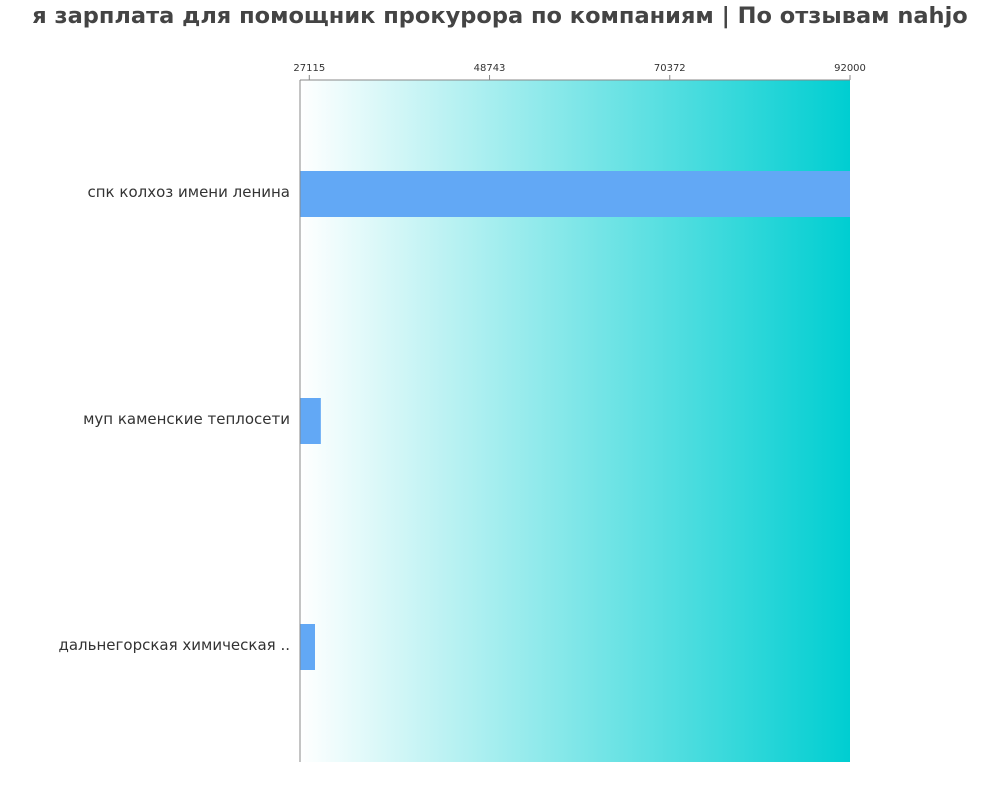 Image resolution: width=1000 pixels, height=800 pixels. Describe the element at coordinates (309, 68) in the screenshot. I see `x-tick-label-1: 27115` at that location.